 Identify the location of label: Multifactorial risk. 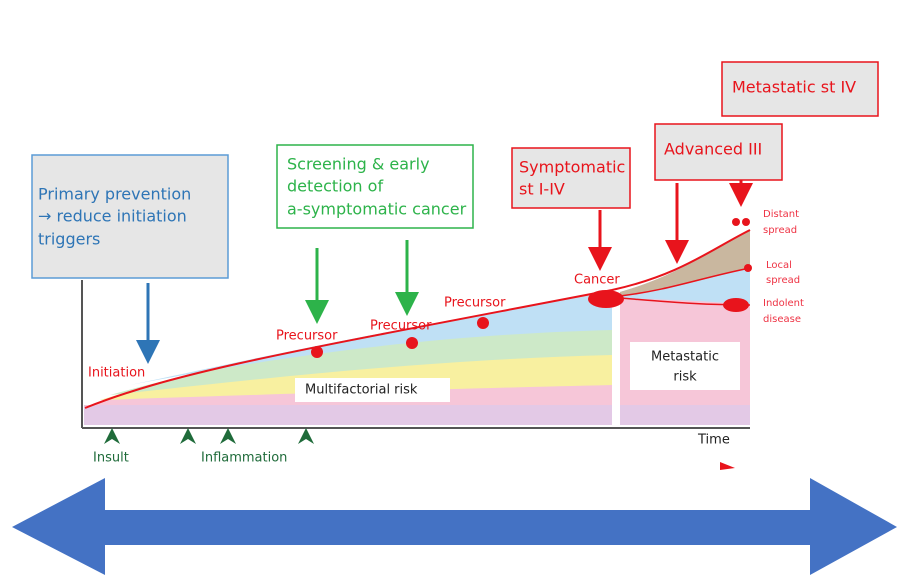
(361, 390).